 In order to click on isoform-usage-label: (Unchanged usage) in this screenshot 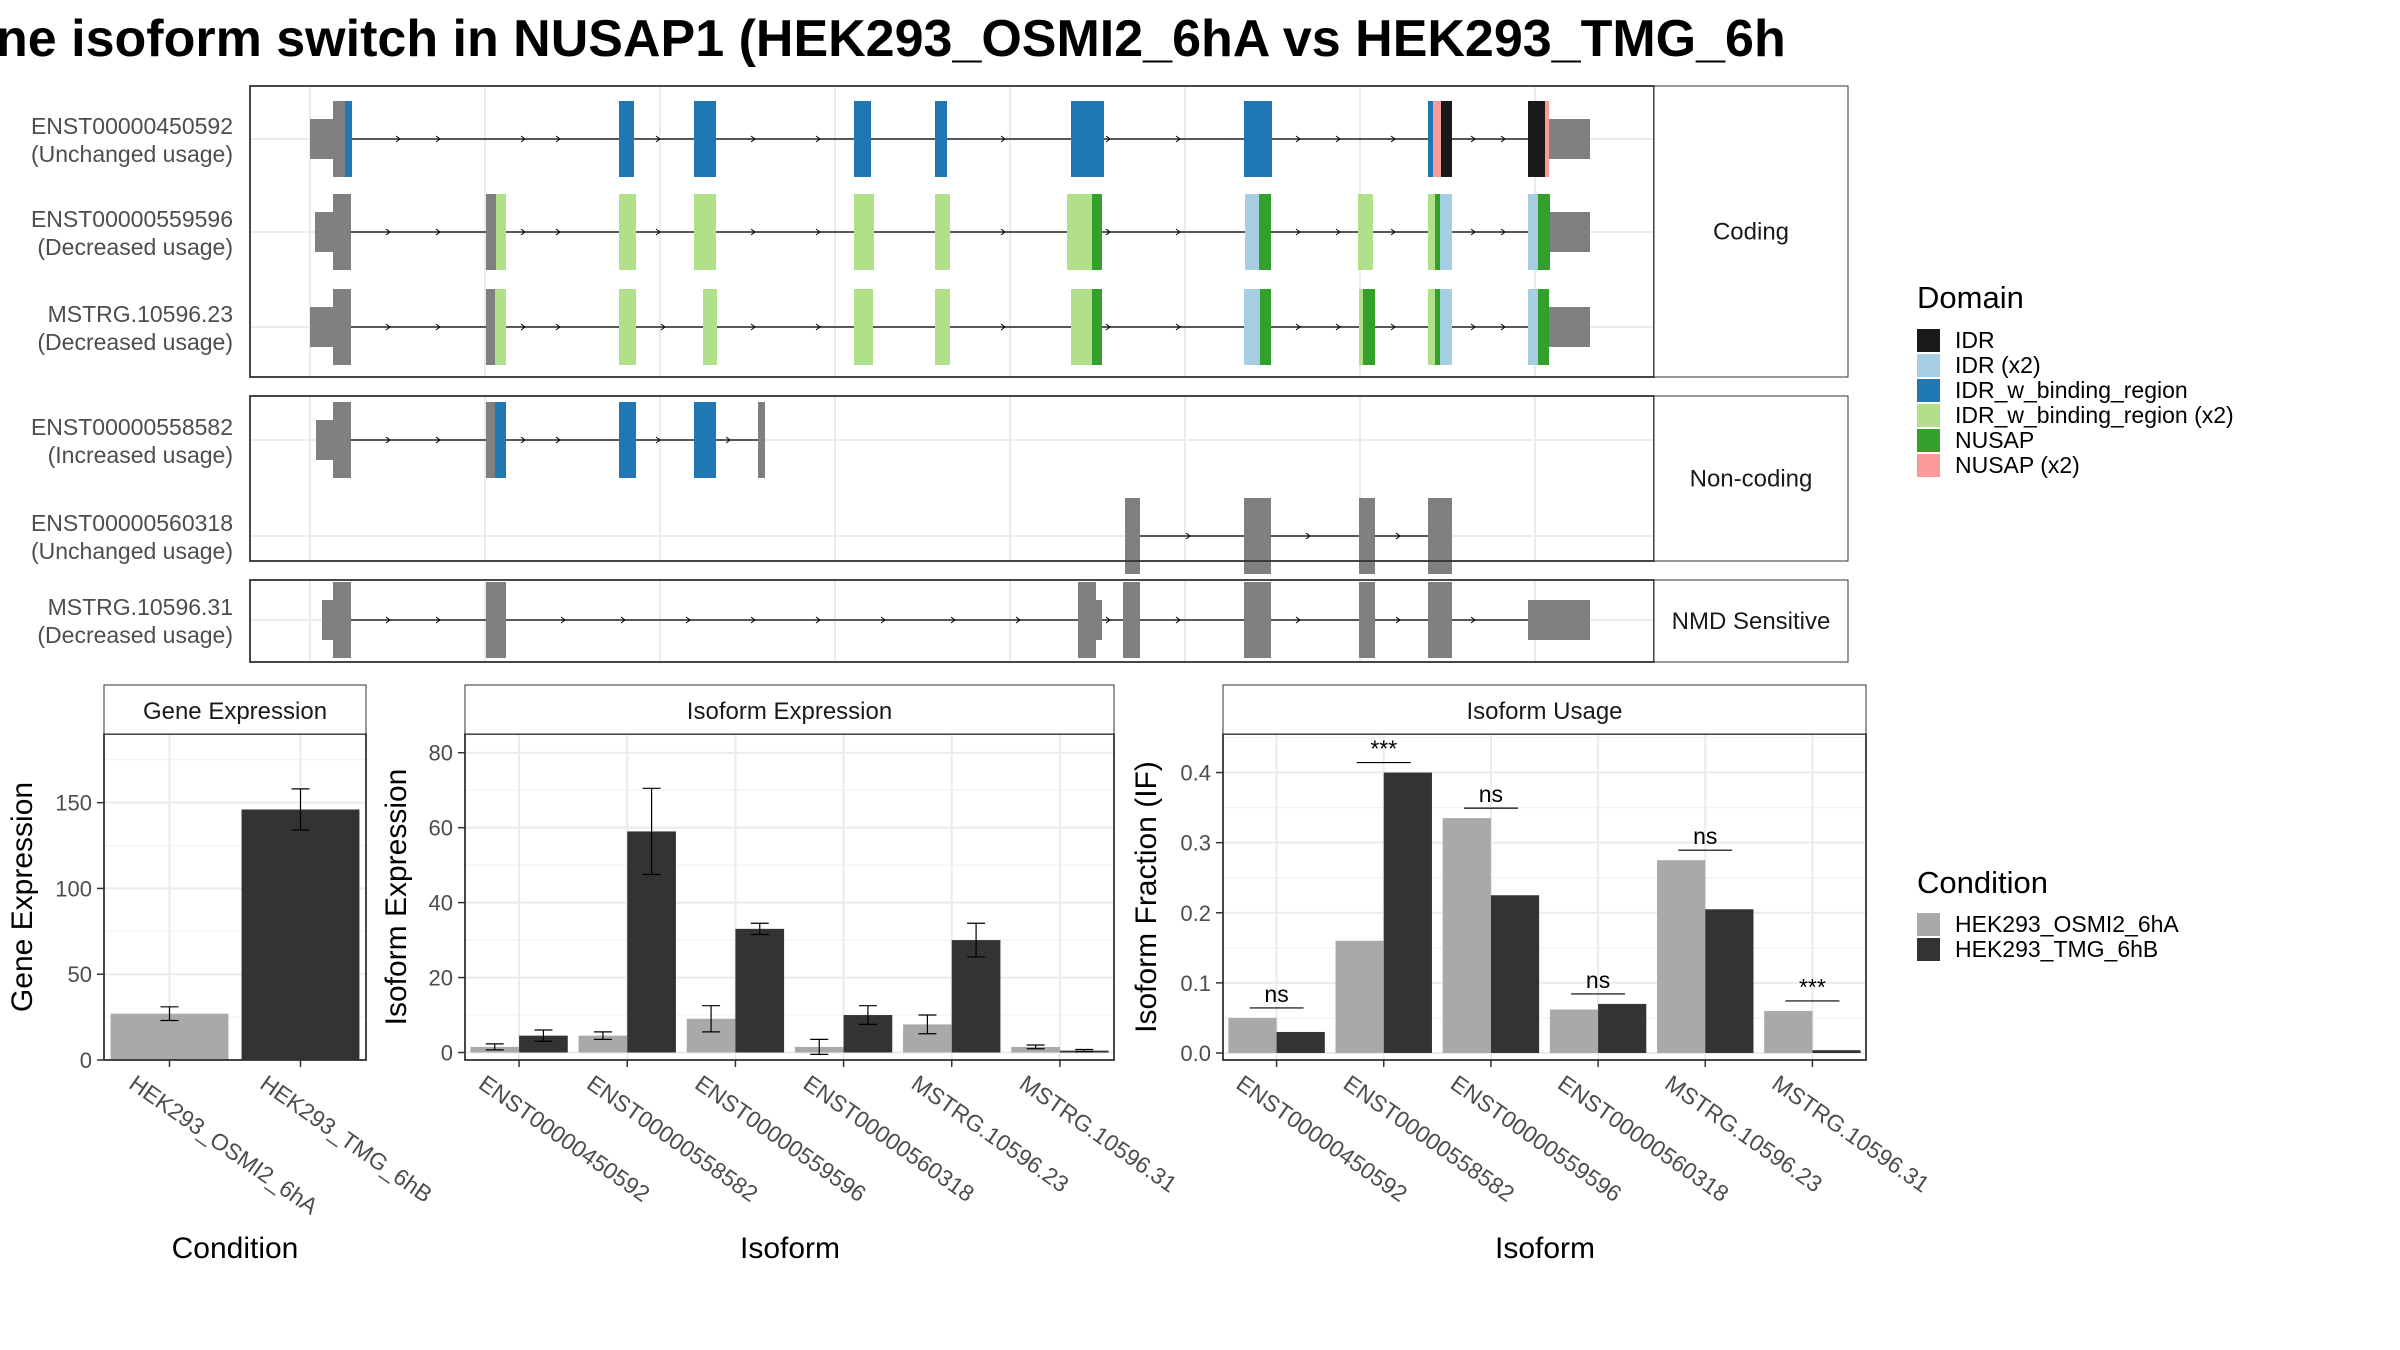, I will do `click(132, 154)`.